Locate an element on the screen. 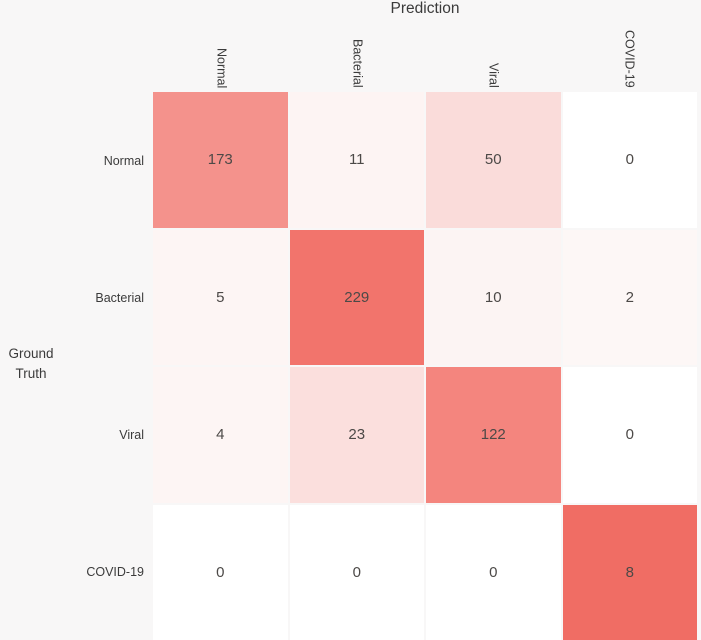 Image resolution: width=701 pixels, height=640 pixels. x-axis-tick-labels: Normal Bacterial Viral COVID-19 is located at coordinates (425, 55).